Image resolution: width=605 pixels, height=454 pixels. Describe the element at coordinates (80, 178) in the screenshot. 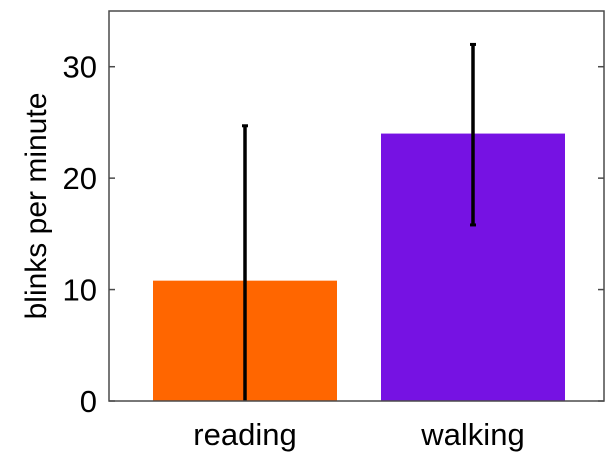

I see `y-tick-label-20: 20` at that location.